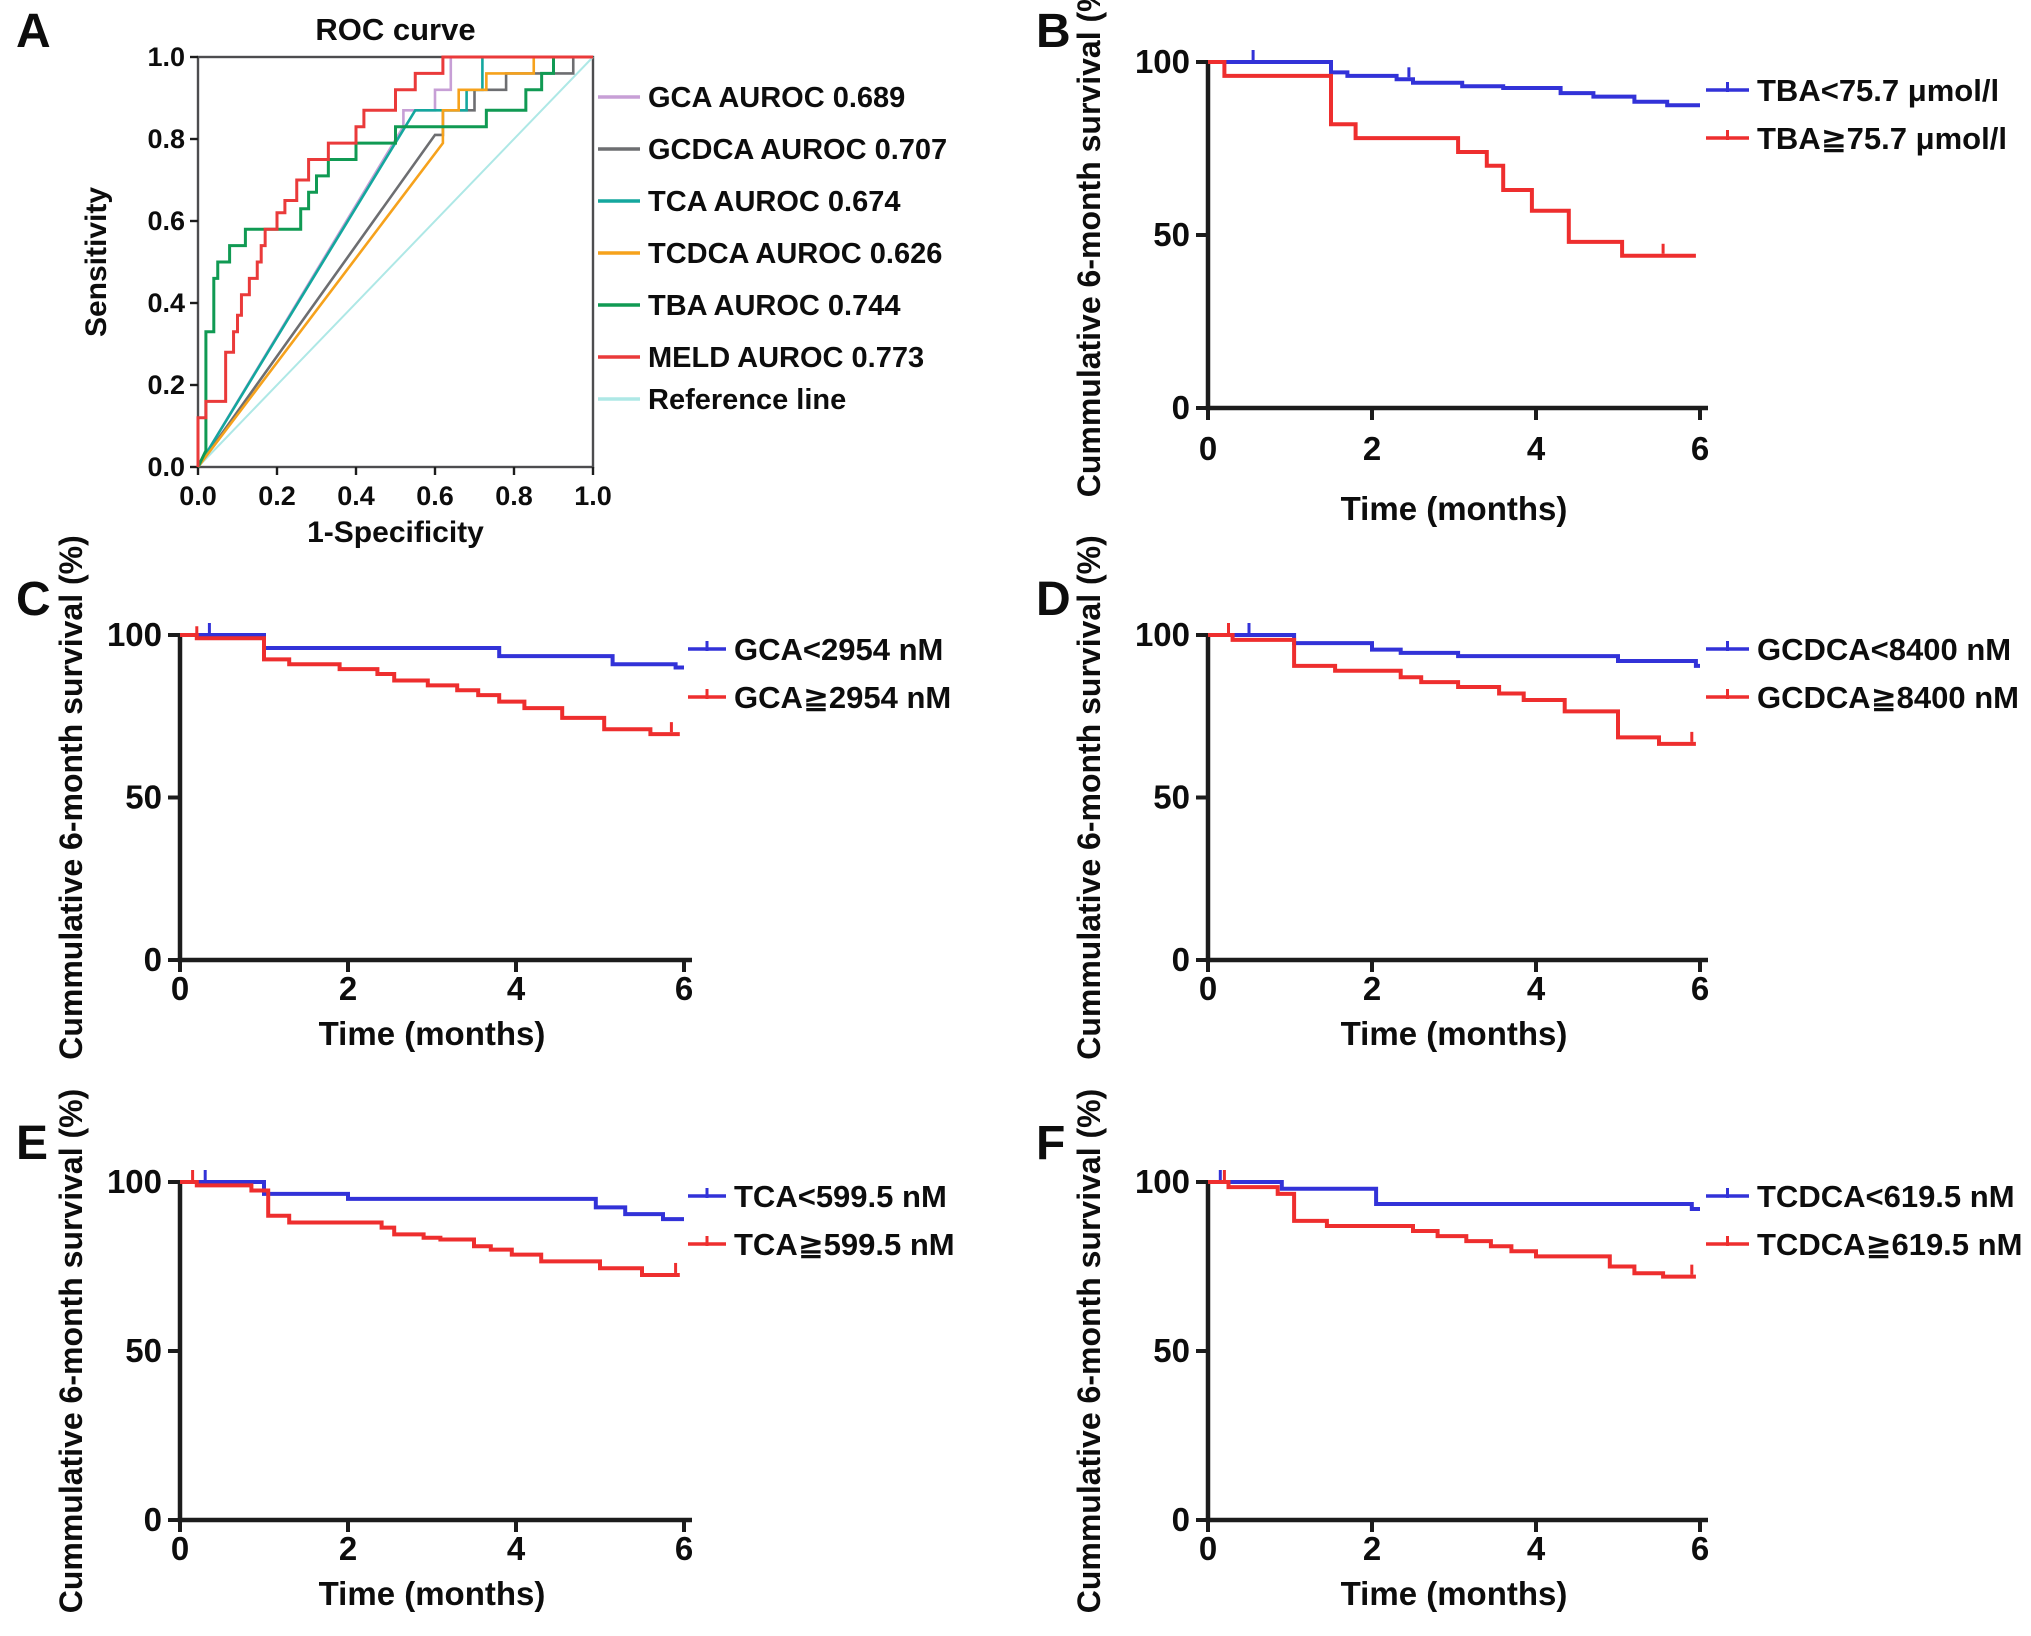 Image resolution: width=2031 pixels, height=1636 pixels. I want to click on roc-title: ROC curve, so click(395, 29).